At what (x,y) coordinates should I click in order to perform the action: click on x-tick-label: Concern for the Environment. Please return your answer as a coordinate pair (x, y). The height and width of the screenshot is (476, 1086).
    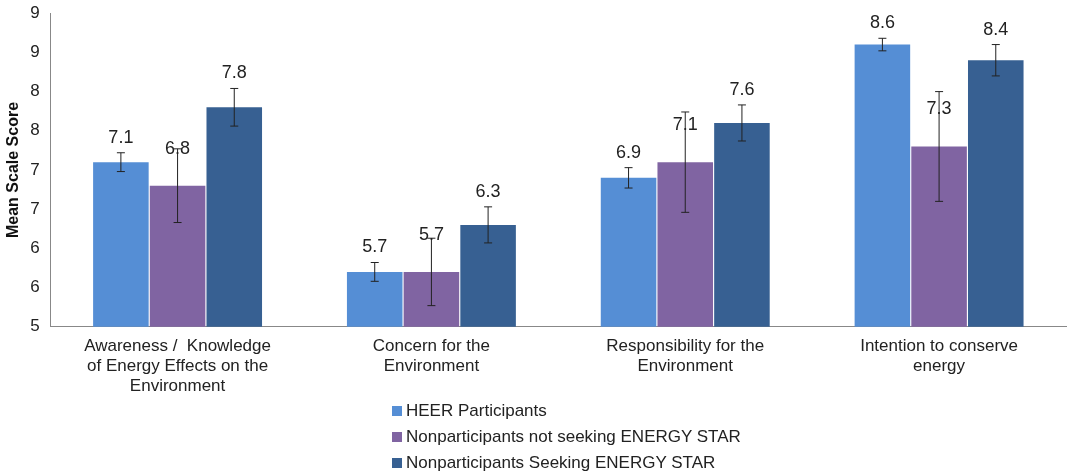
    Looking at the image, I should click on (431, 355).